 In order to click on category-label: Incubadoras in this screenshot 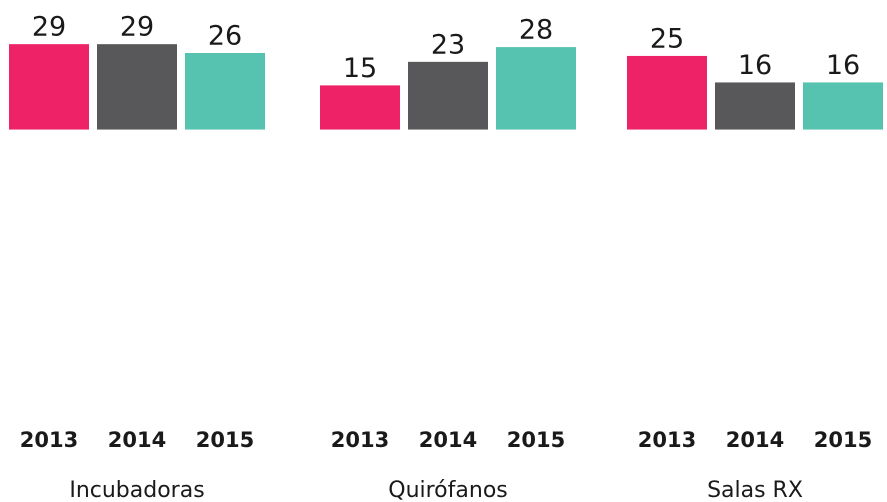, I will do `click(136, 490)`.